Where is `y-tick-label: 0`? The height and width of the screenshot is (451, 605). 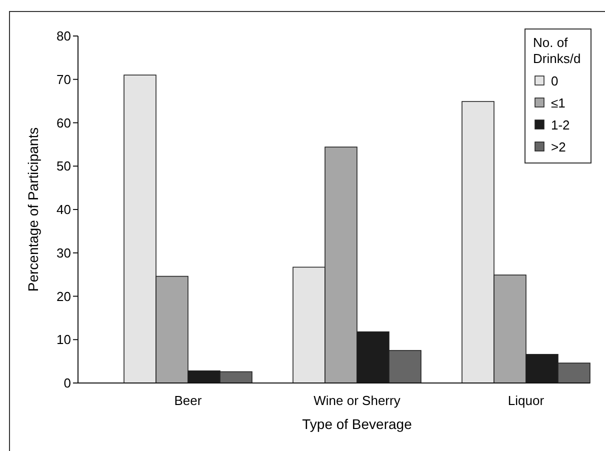
y-tick-label: 0 is located at coordinates (67, 383).